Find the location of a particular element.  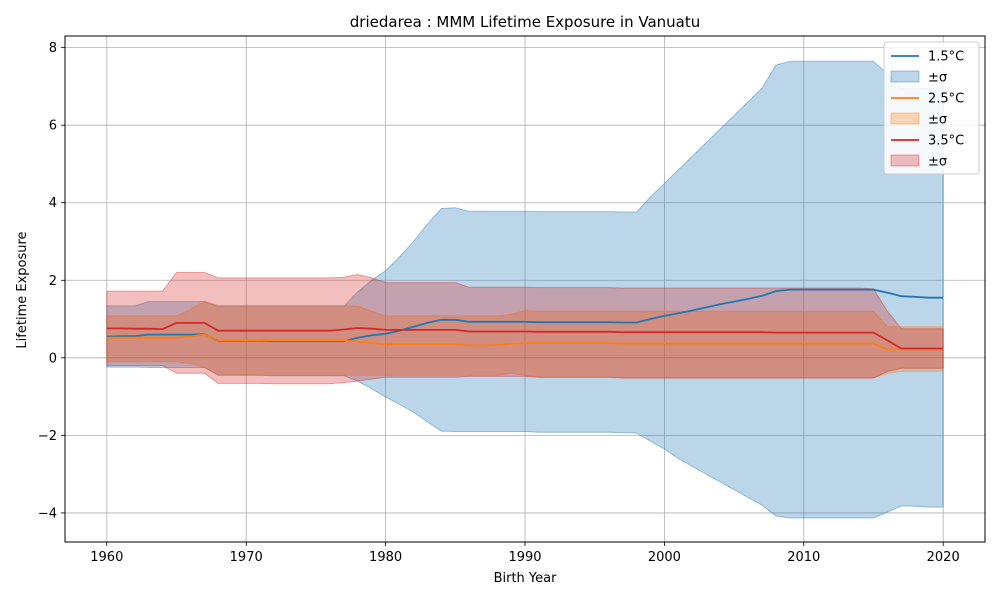

y-tick-label: 0 is located at coordinates (53, 358).